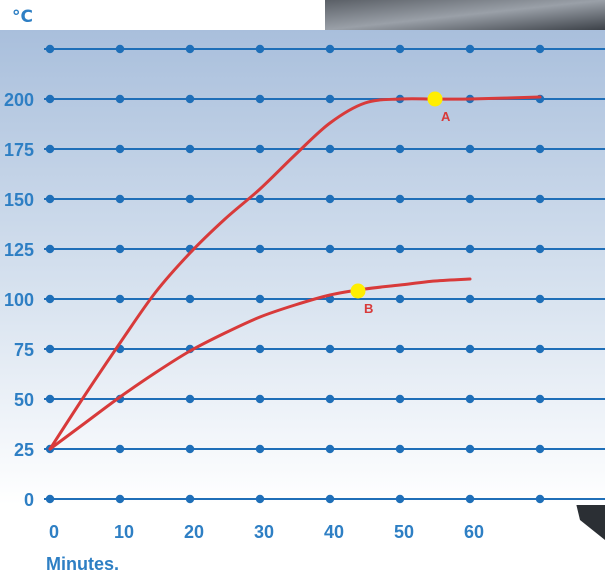 Image resolution: width=605 pixels, height=581 pixels. What do you see at coordinates (474, 532) in the screenshot?
I see `x-tick-label: 60` at bounding box center [474, 532].